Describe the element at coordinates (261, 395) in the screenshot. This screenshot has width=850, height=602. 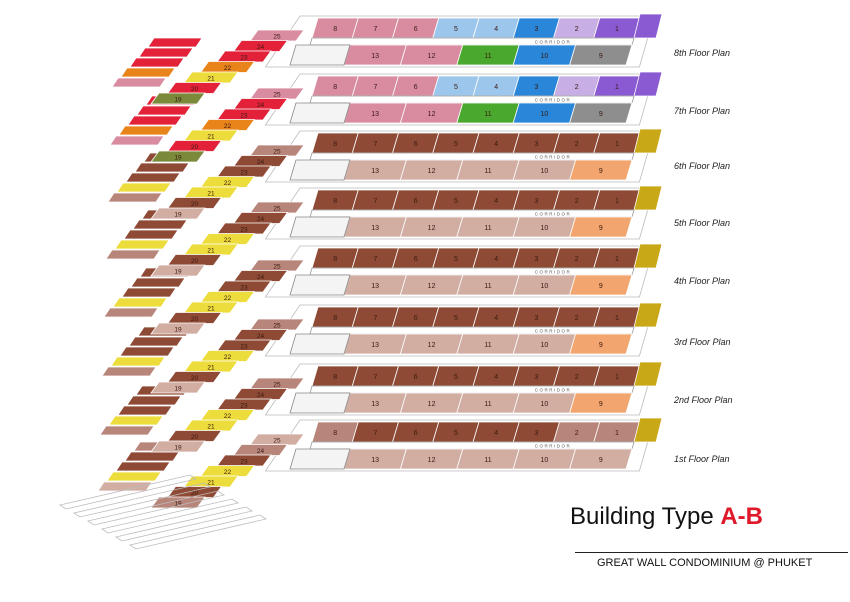
I see `floor-2-wing-unit-24-number: 24` at that location.